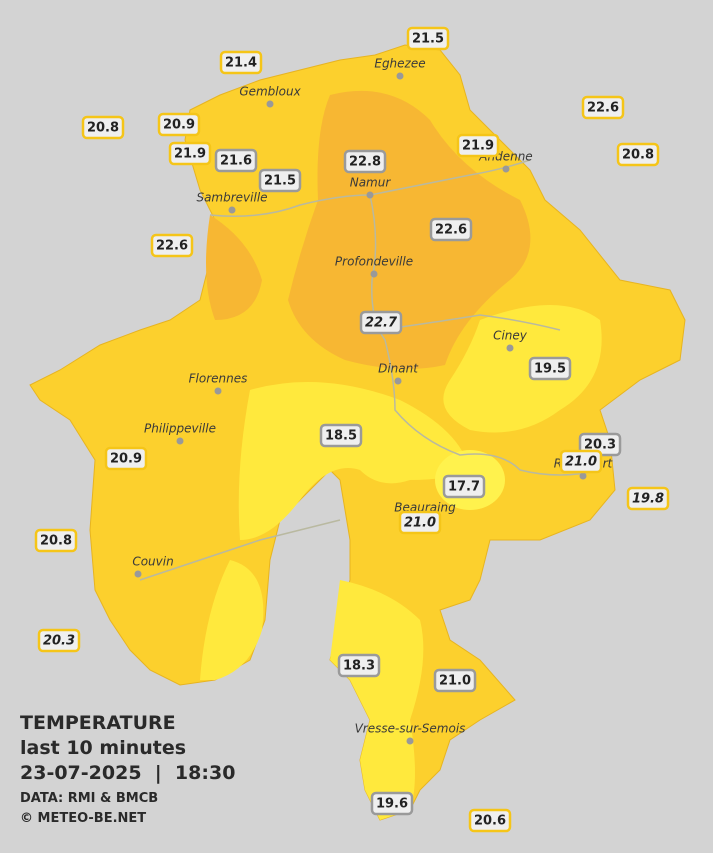 The width and height of the screenshot is (713, 853). Describe the element at coordinates (270, 92) in the screenshot. I see `city-label: Gembloux` at that location.